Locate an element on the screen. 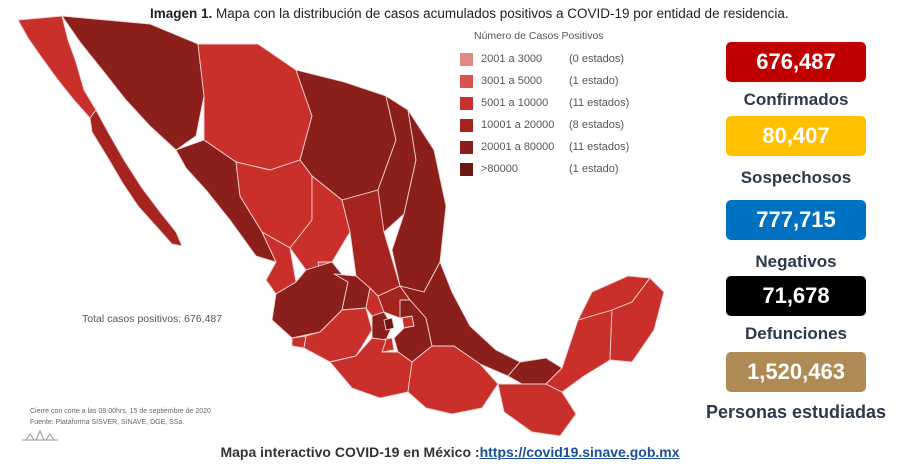  legend-row: 10001 a 20000 (8 estados) is located at coordinates (545, 125).